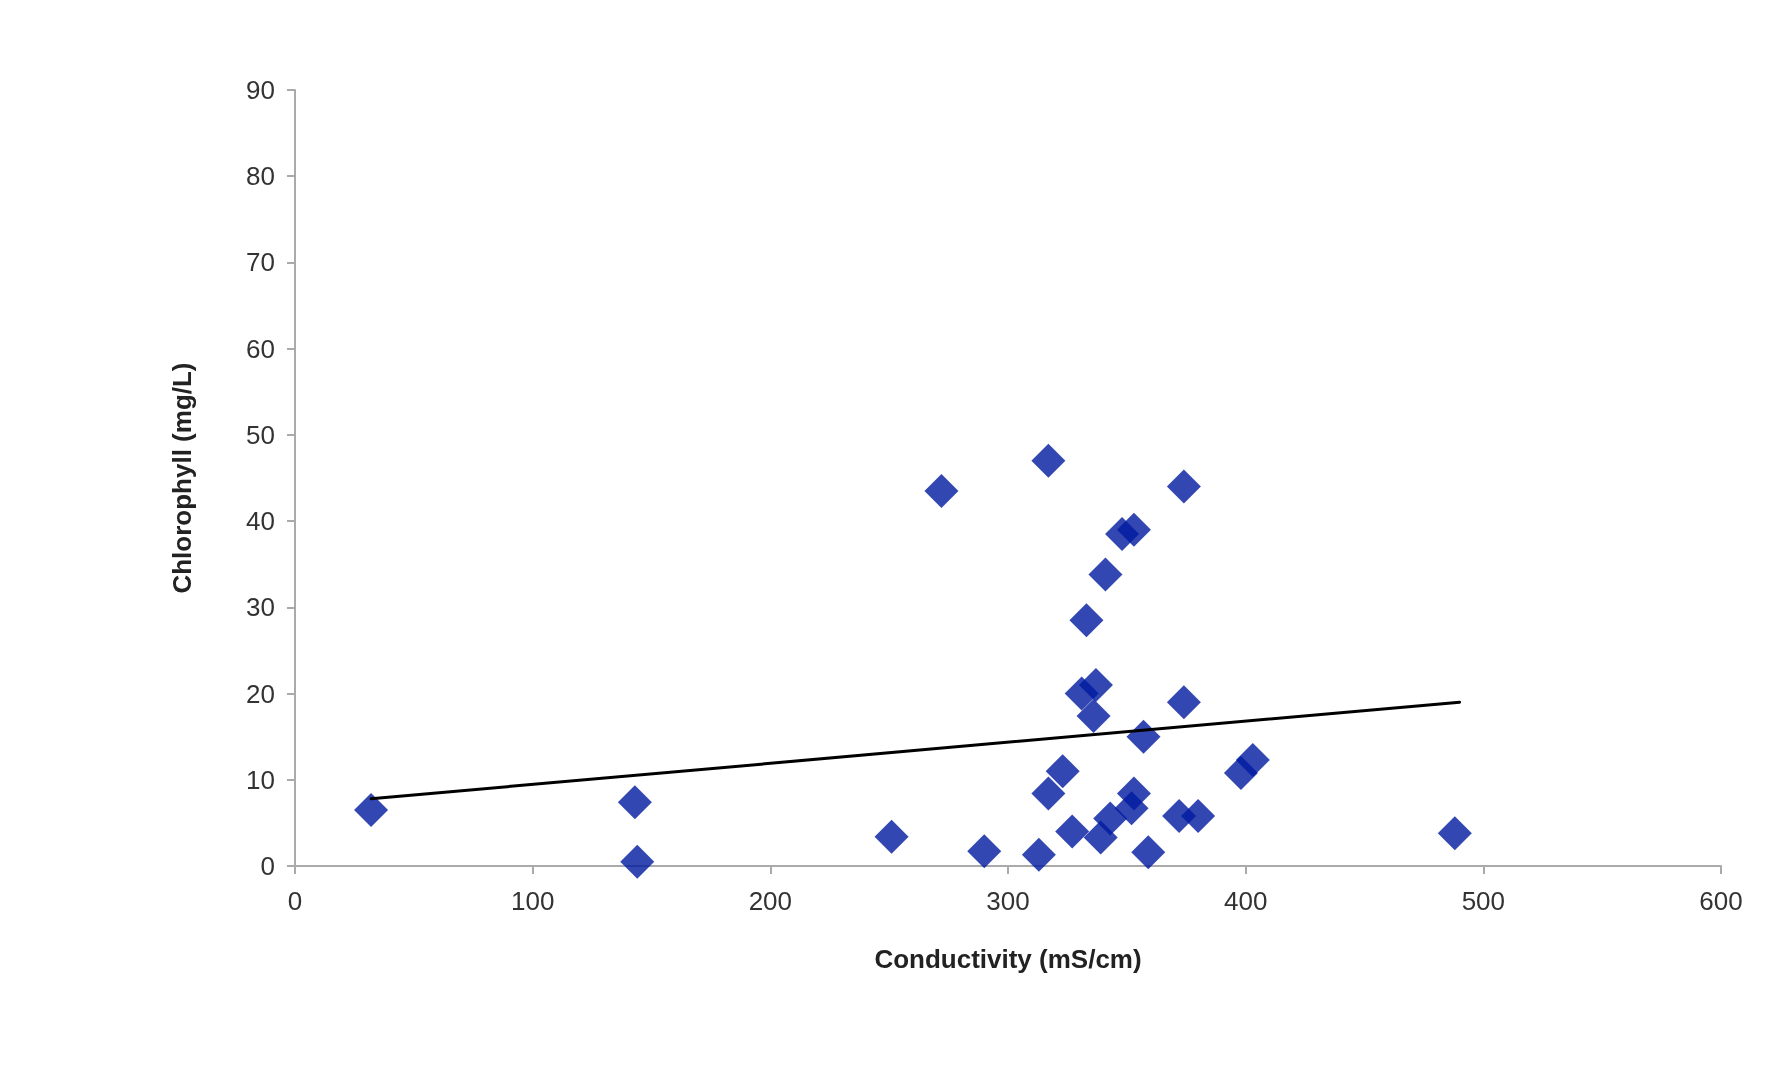 This screenshot has width=1781, height=1091. What do you see at coordinates (260, 262) in the screenshot?
I see `y-tick-label: 70` at bounding box center [260, 262].